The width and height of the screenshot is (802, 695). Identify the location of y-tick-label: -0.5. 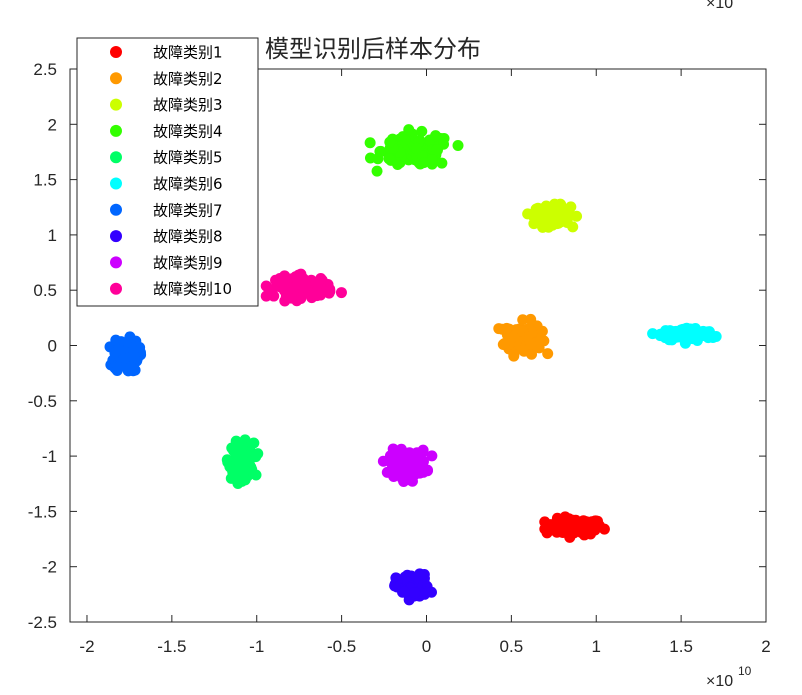
(42, 401).